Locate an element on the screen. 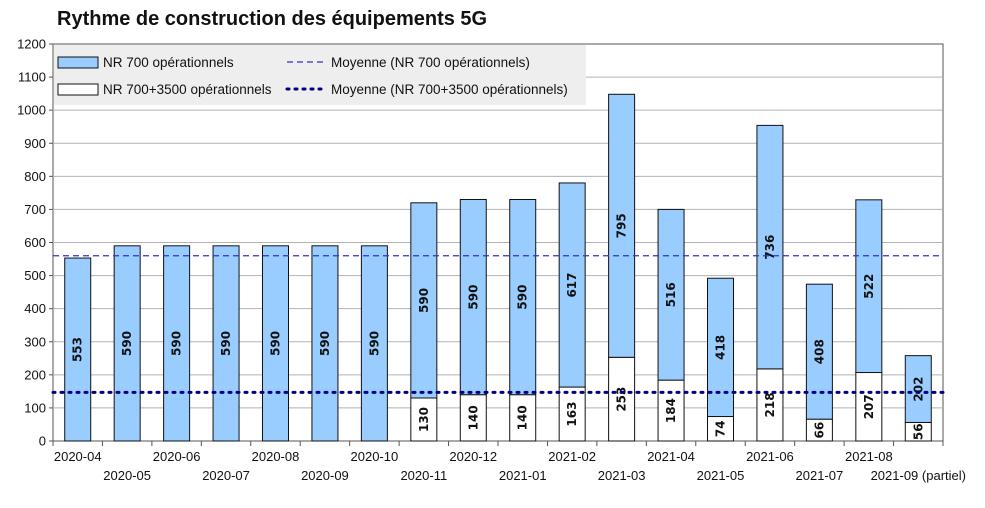 This screenshot has width=985, height=508. x-tick-label: 2021-08 is located at coordinates (869, 456).